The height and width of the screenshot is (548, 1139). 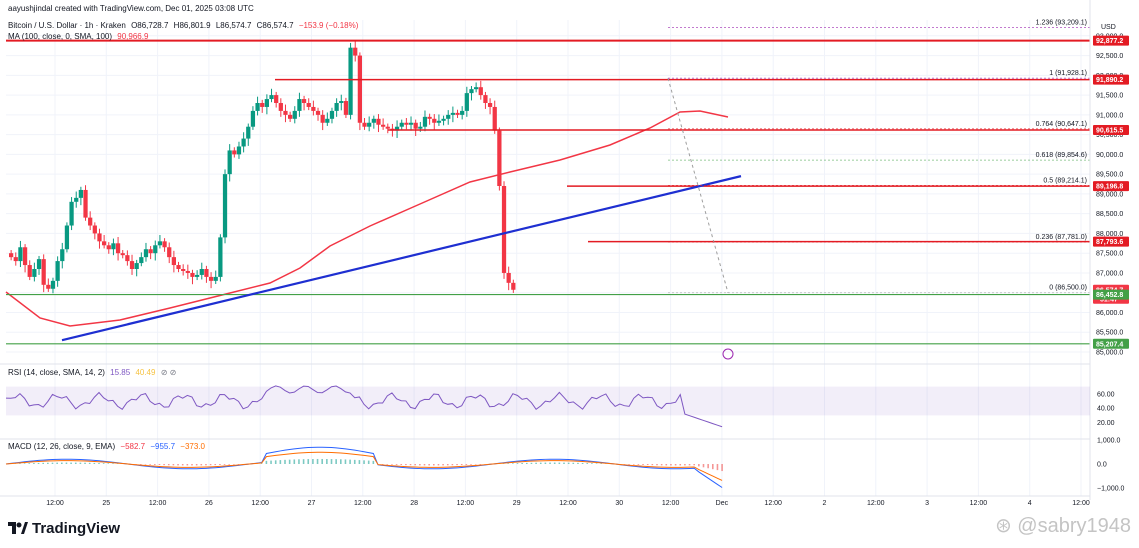 I want to click on signal-line, so click(x=364, y=466).